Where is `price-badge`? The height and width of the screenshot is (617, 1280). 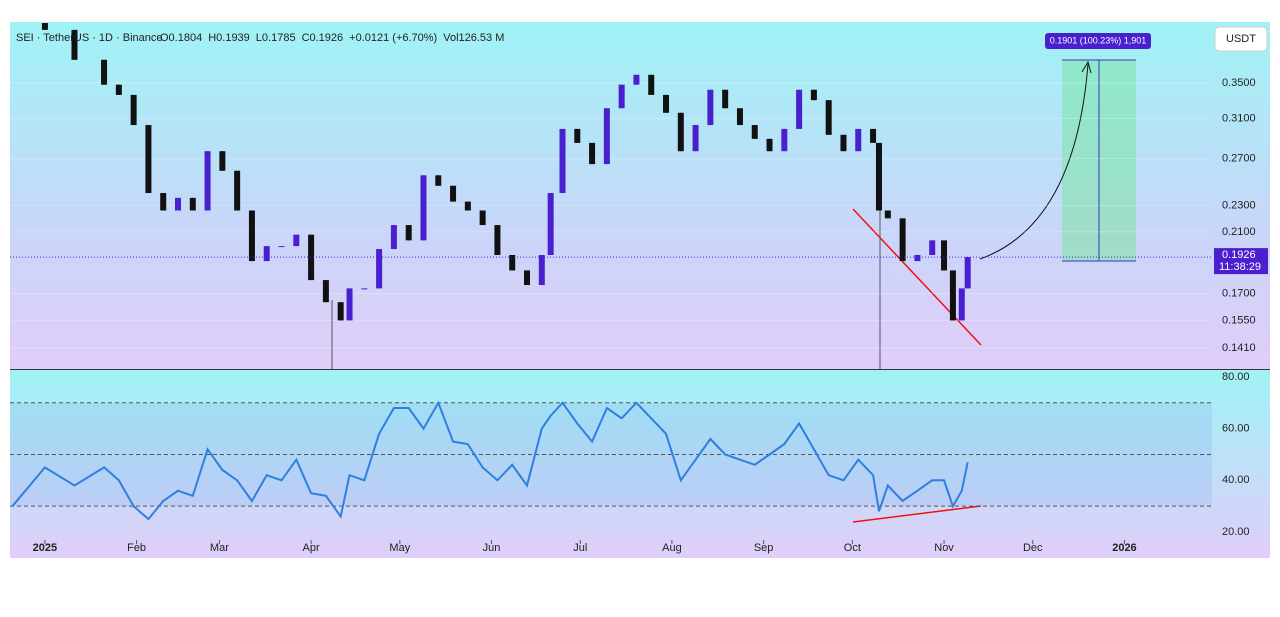 price-badge is located at coordinates (1241, 261).